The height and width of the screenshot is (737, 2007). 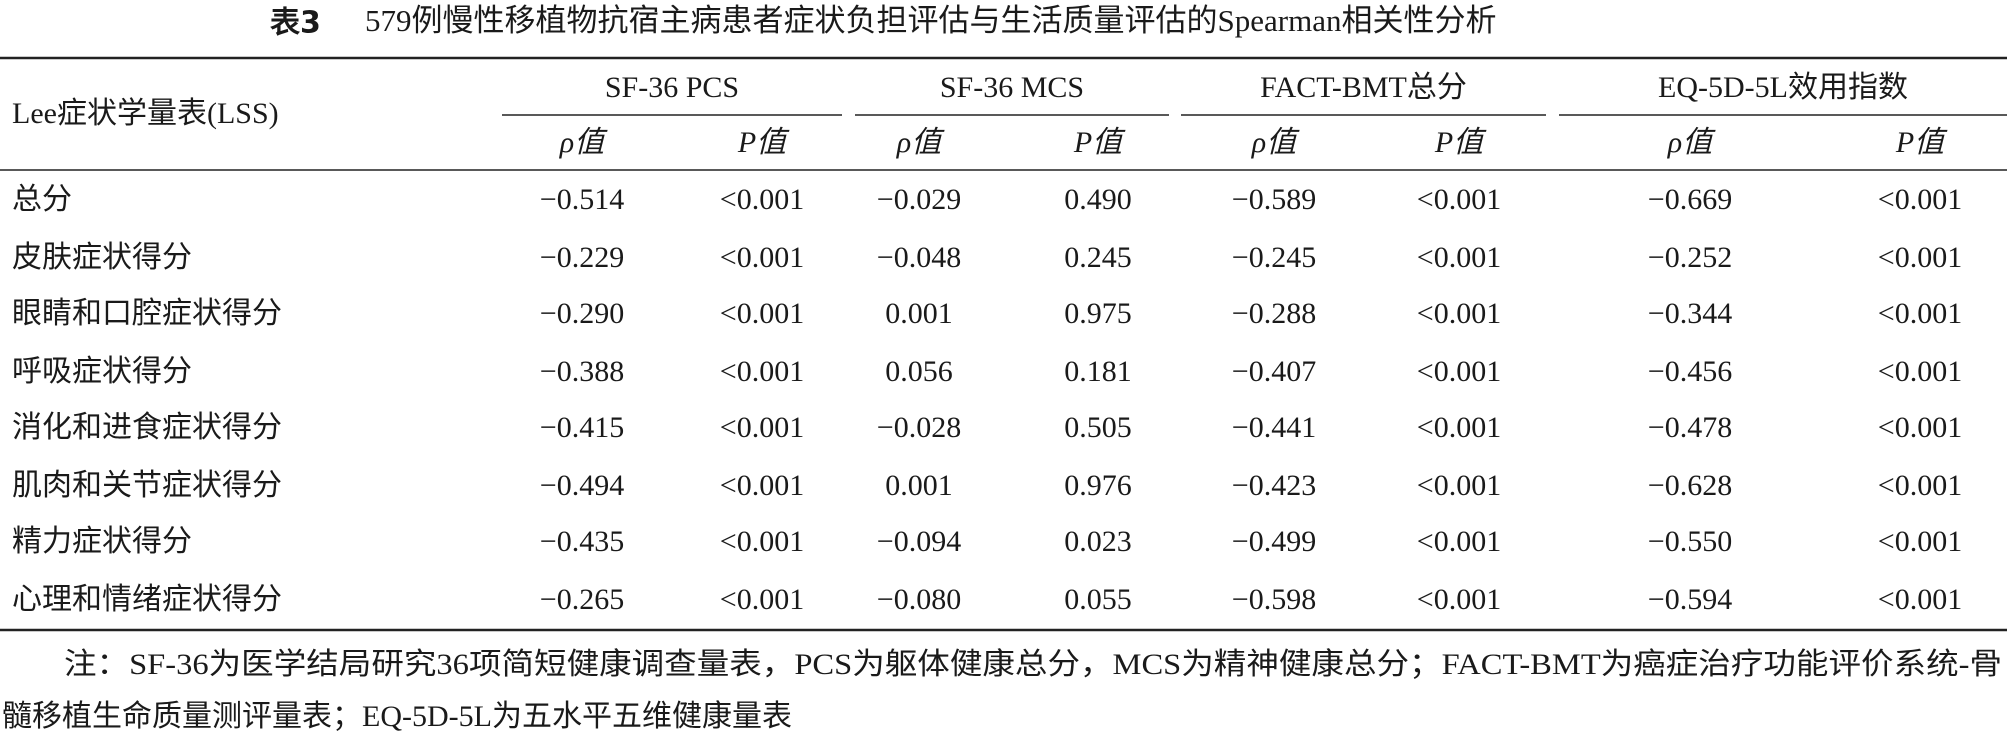 What do you see at coordinates (582, 541) in the screenshot?
I see `cell: −0.435` at bounding box center [582, 541].